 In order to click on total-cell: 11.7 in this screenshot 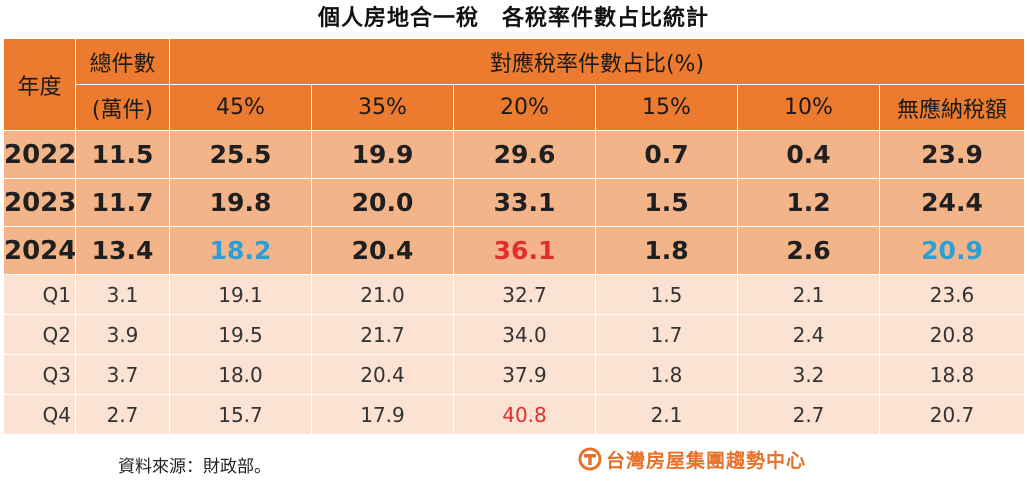, I will do `click(122, 202)`.